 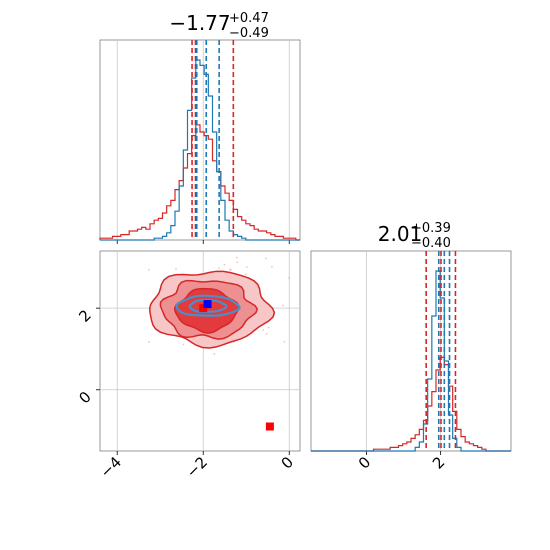 What do you see at coordinates (84, 315) in the screenshot?
I see `joint-y-tick-label: 2` at bounding box center [84, 315].